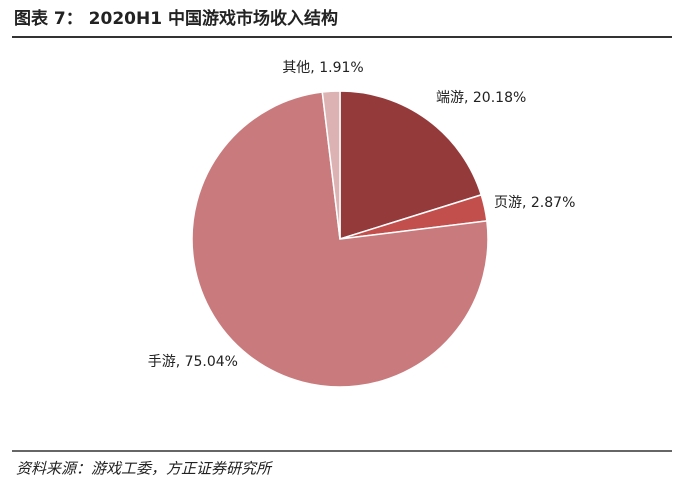  What do you see at coordinates (322, 68) in the screenshot?
I see `slice-label: 其他, 1.91%` at bounding box center [322, 68].